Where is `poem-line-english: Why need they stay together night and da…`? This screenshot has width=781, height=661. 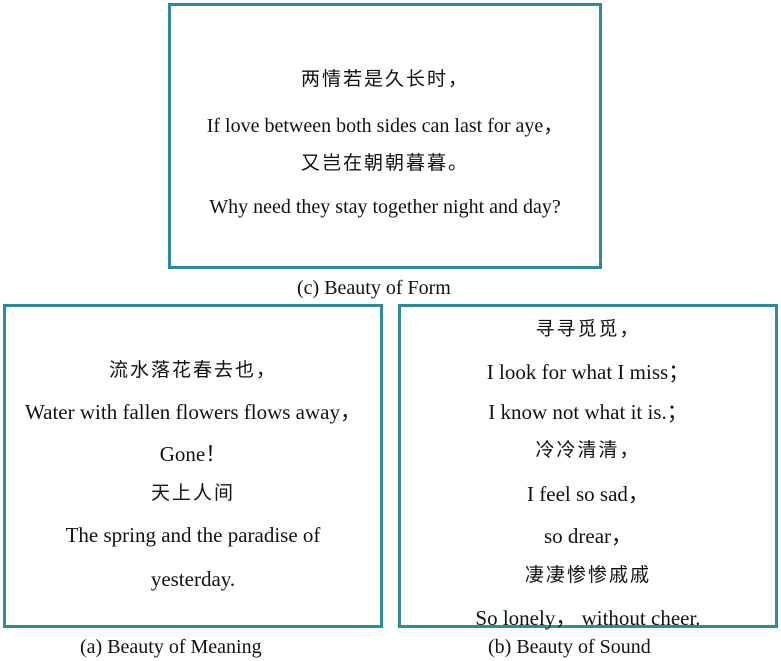 poem-line-english: Why need they stay together night and da… is located at coordinates (385, 207).